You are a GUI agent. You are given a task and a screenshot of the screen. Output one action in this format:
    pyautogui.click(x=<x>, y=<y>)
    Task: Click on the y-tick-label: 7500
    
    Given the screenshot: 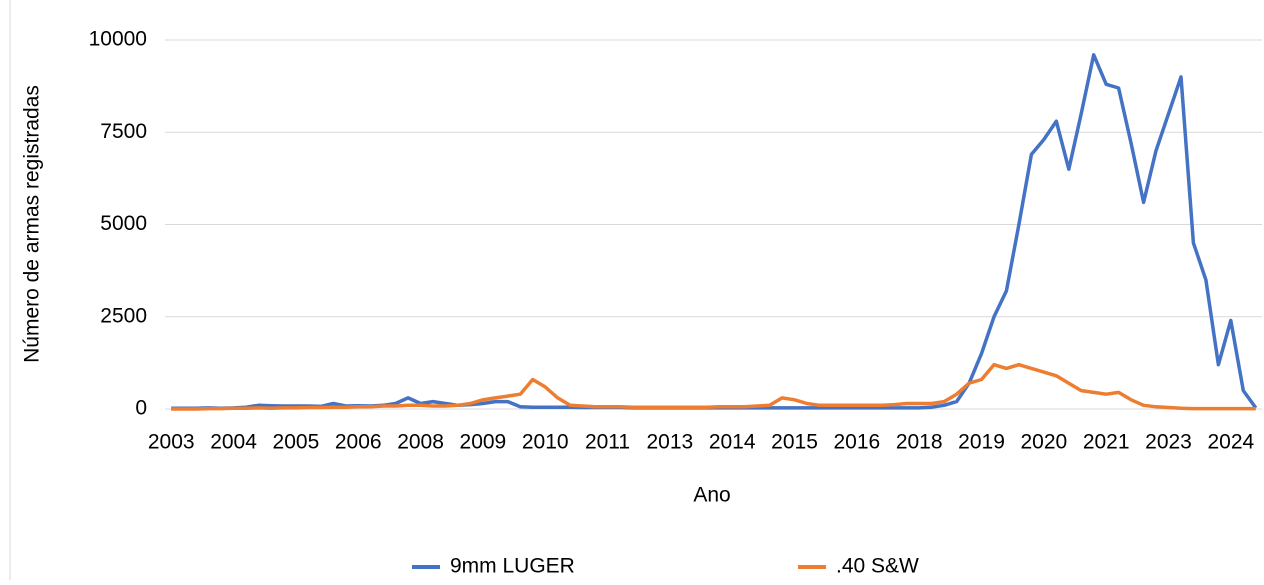 What is the action you would take?
    pyautogui.click(x=123, y=131)
    